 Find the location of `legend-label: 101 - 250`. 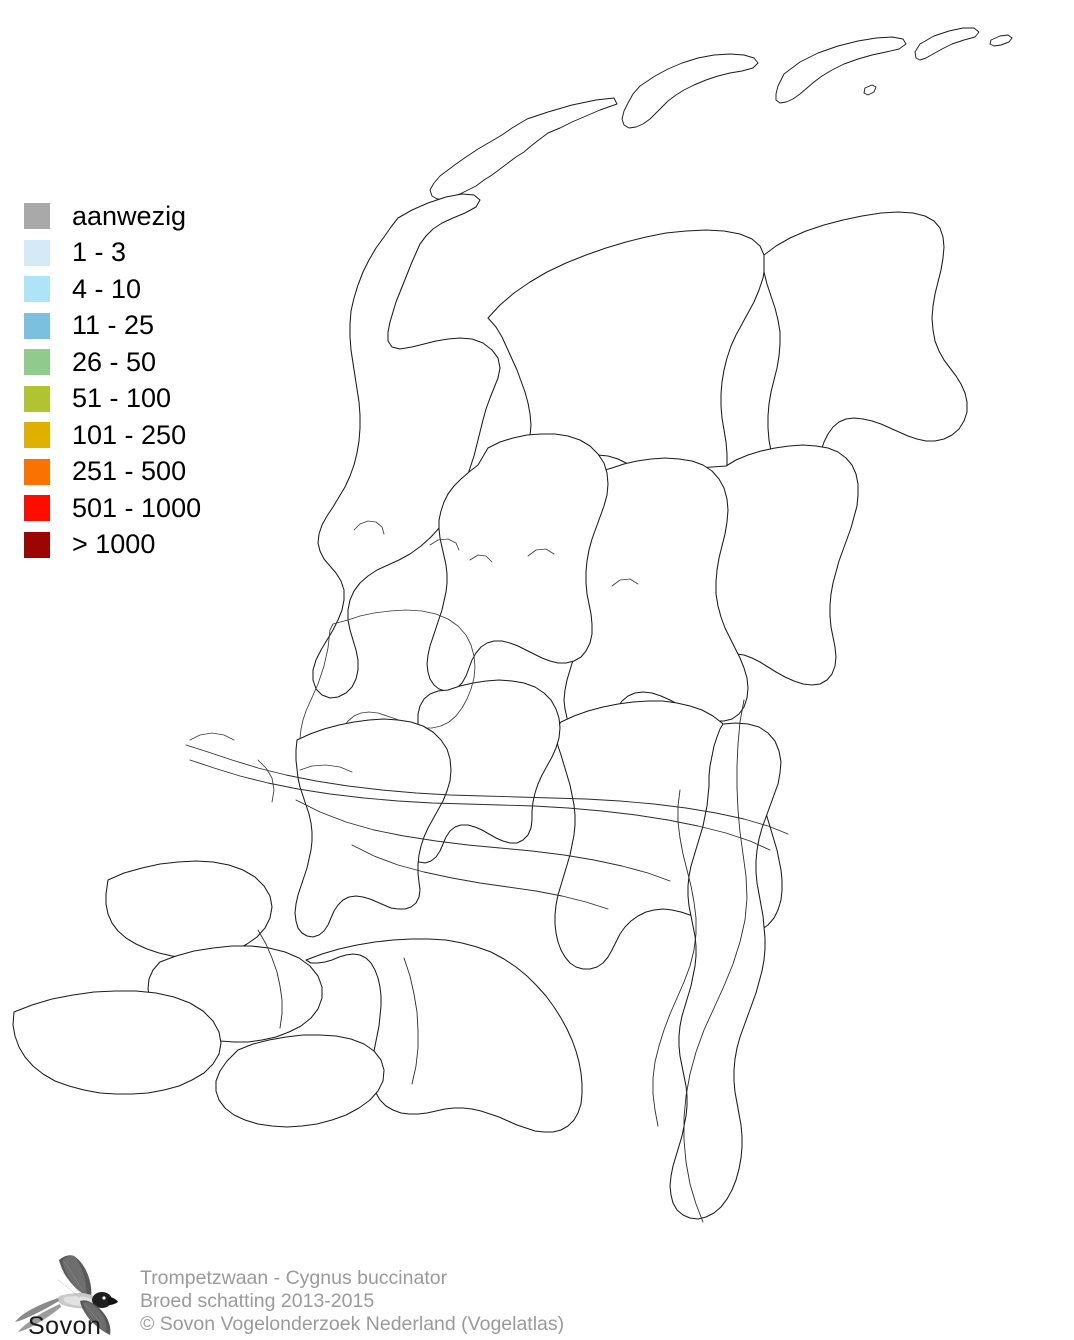

legend-label: 101 - 250 is located at coordinates (129, 434).